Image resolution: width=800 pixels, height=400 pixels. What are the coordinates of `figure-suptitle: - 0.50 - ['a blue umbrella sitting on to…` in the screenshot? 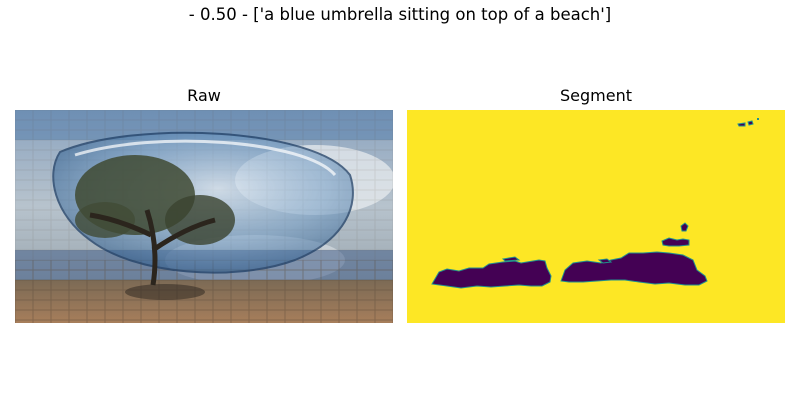 It's located at (400, 14).